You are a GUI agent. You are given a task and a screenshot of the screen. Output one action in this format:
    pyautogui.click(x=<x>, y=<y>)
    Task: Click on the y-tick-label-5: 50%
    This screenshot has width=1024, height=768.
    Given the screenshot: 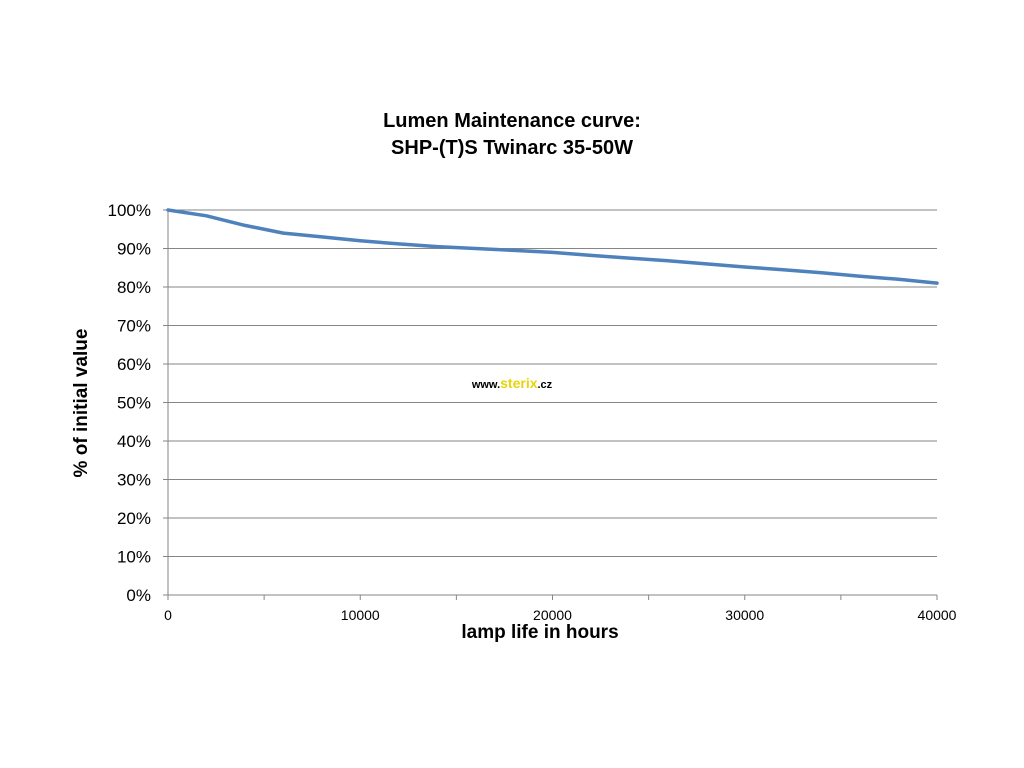 What is the action you would take?
    pyautogui.click(x=134, y=403)
    